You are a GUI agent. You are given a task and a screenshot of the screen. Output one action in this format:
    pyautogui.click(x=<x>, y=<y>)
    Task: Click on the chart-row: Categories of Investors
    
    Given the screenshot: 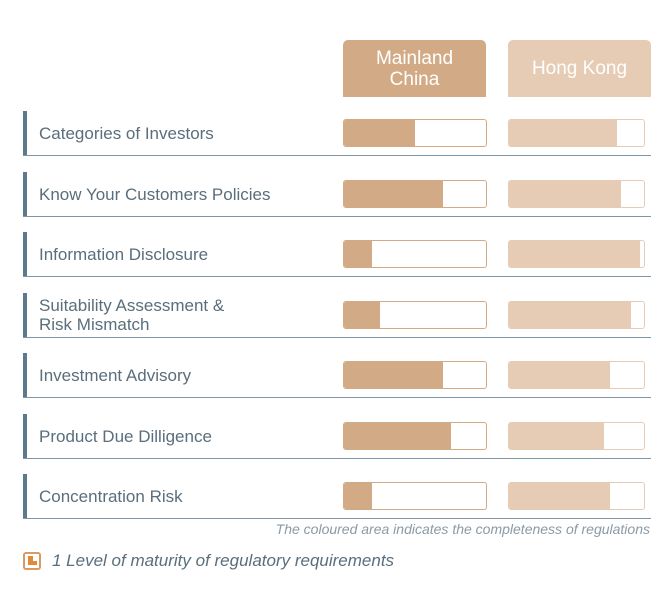 What is the action you would take?
    pyautogui.click(x=337, y=133)
    